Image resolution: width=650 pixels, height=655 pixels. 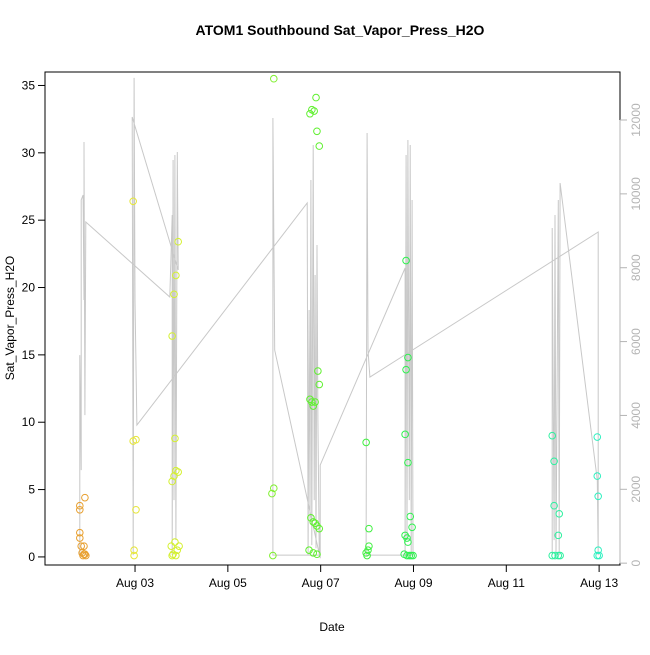 What do you see at coordinates (636, 562) in the screenshot?
I see `y2-tick-label: 0` at bounding box center [636, 562].